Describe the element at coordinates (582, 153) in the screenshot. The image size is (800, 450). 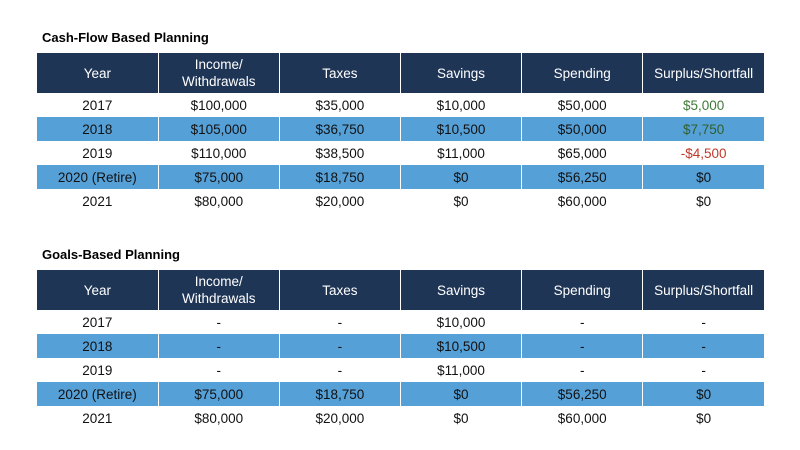
I see `cell-spending: $65,000` at that location.